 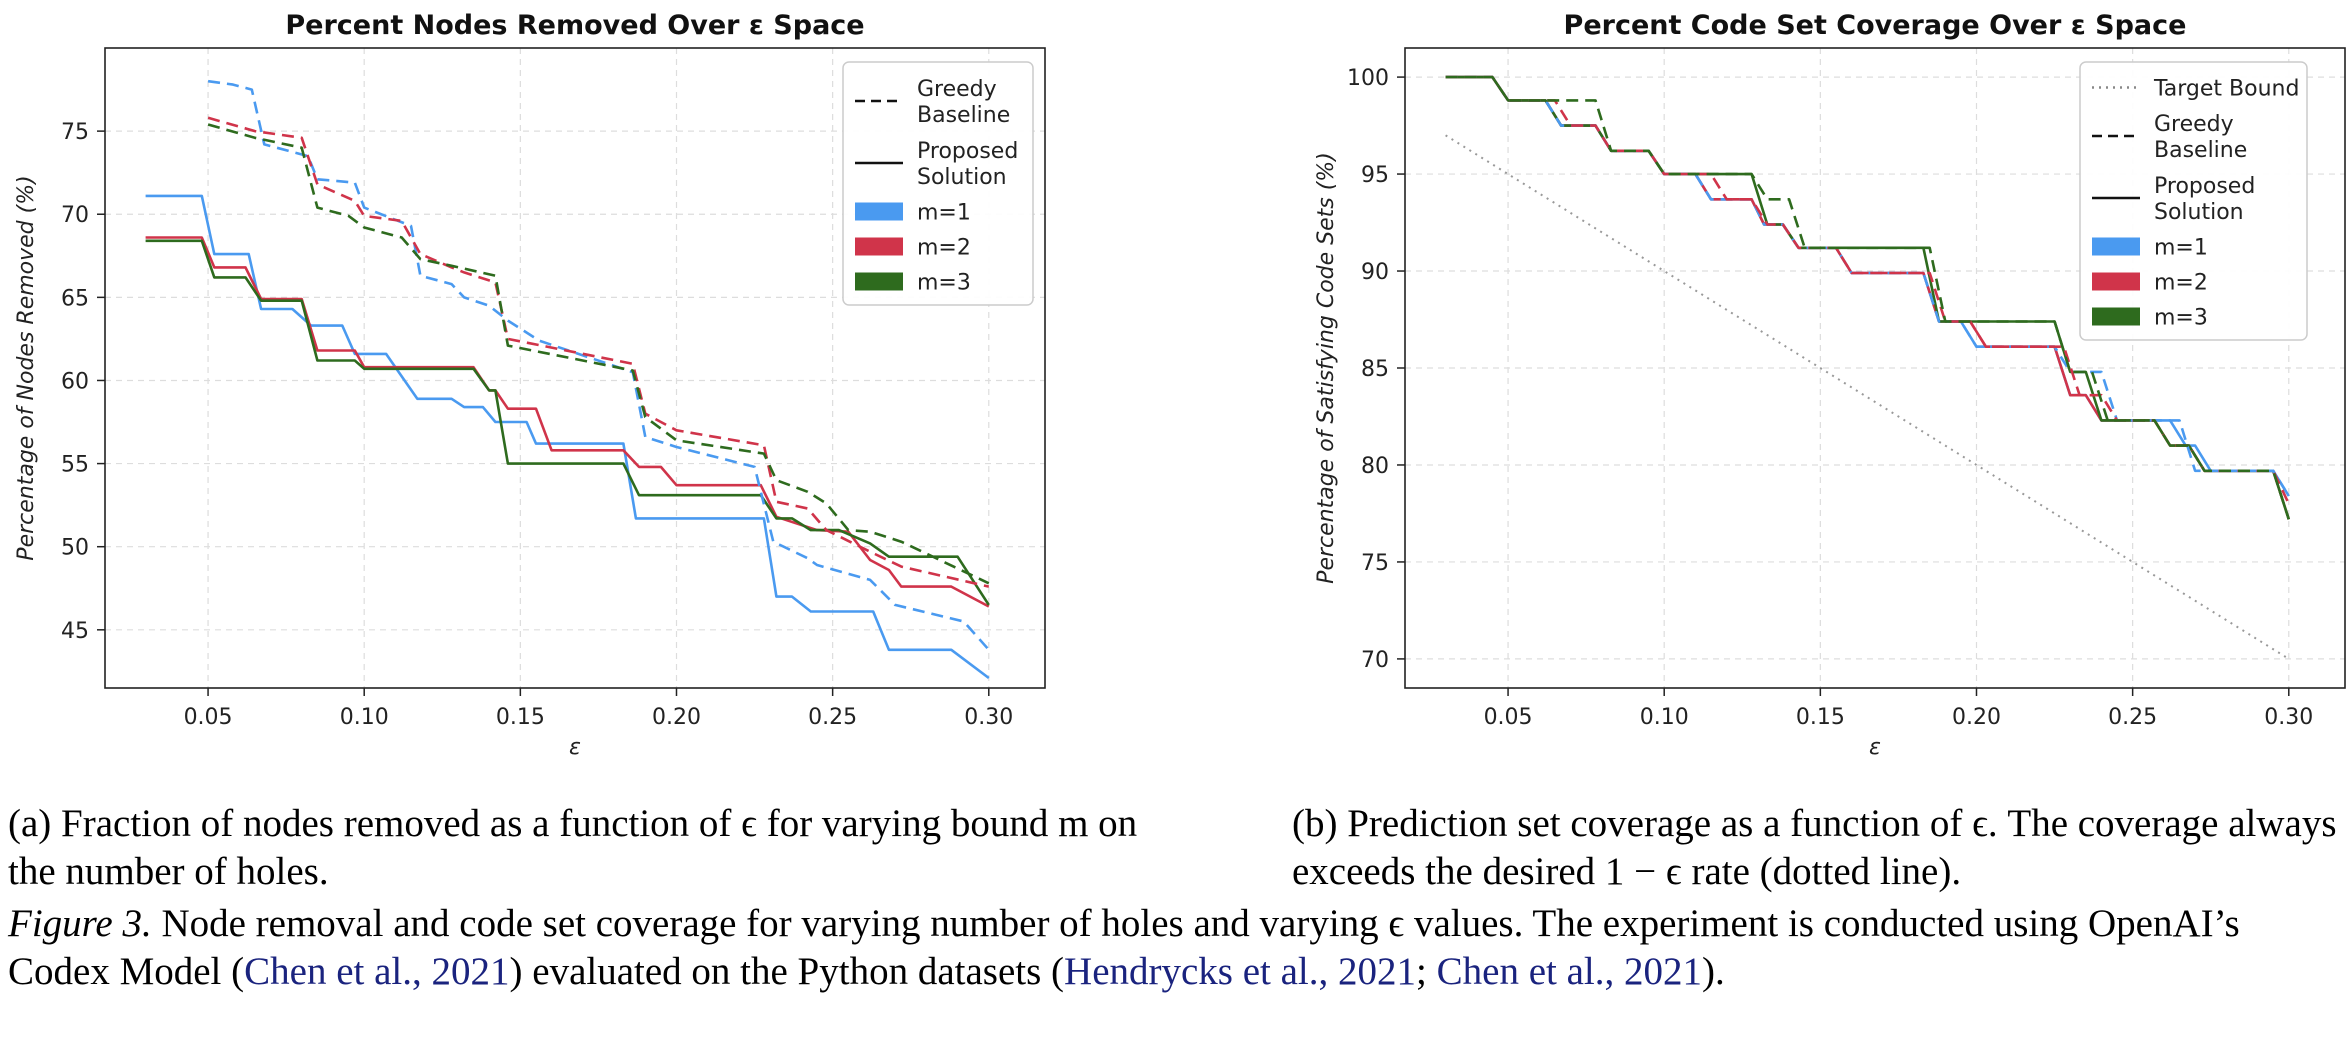 I want to click on legend-label-line: Target Bound, so click(x=2226, y=89).